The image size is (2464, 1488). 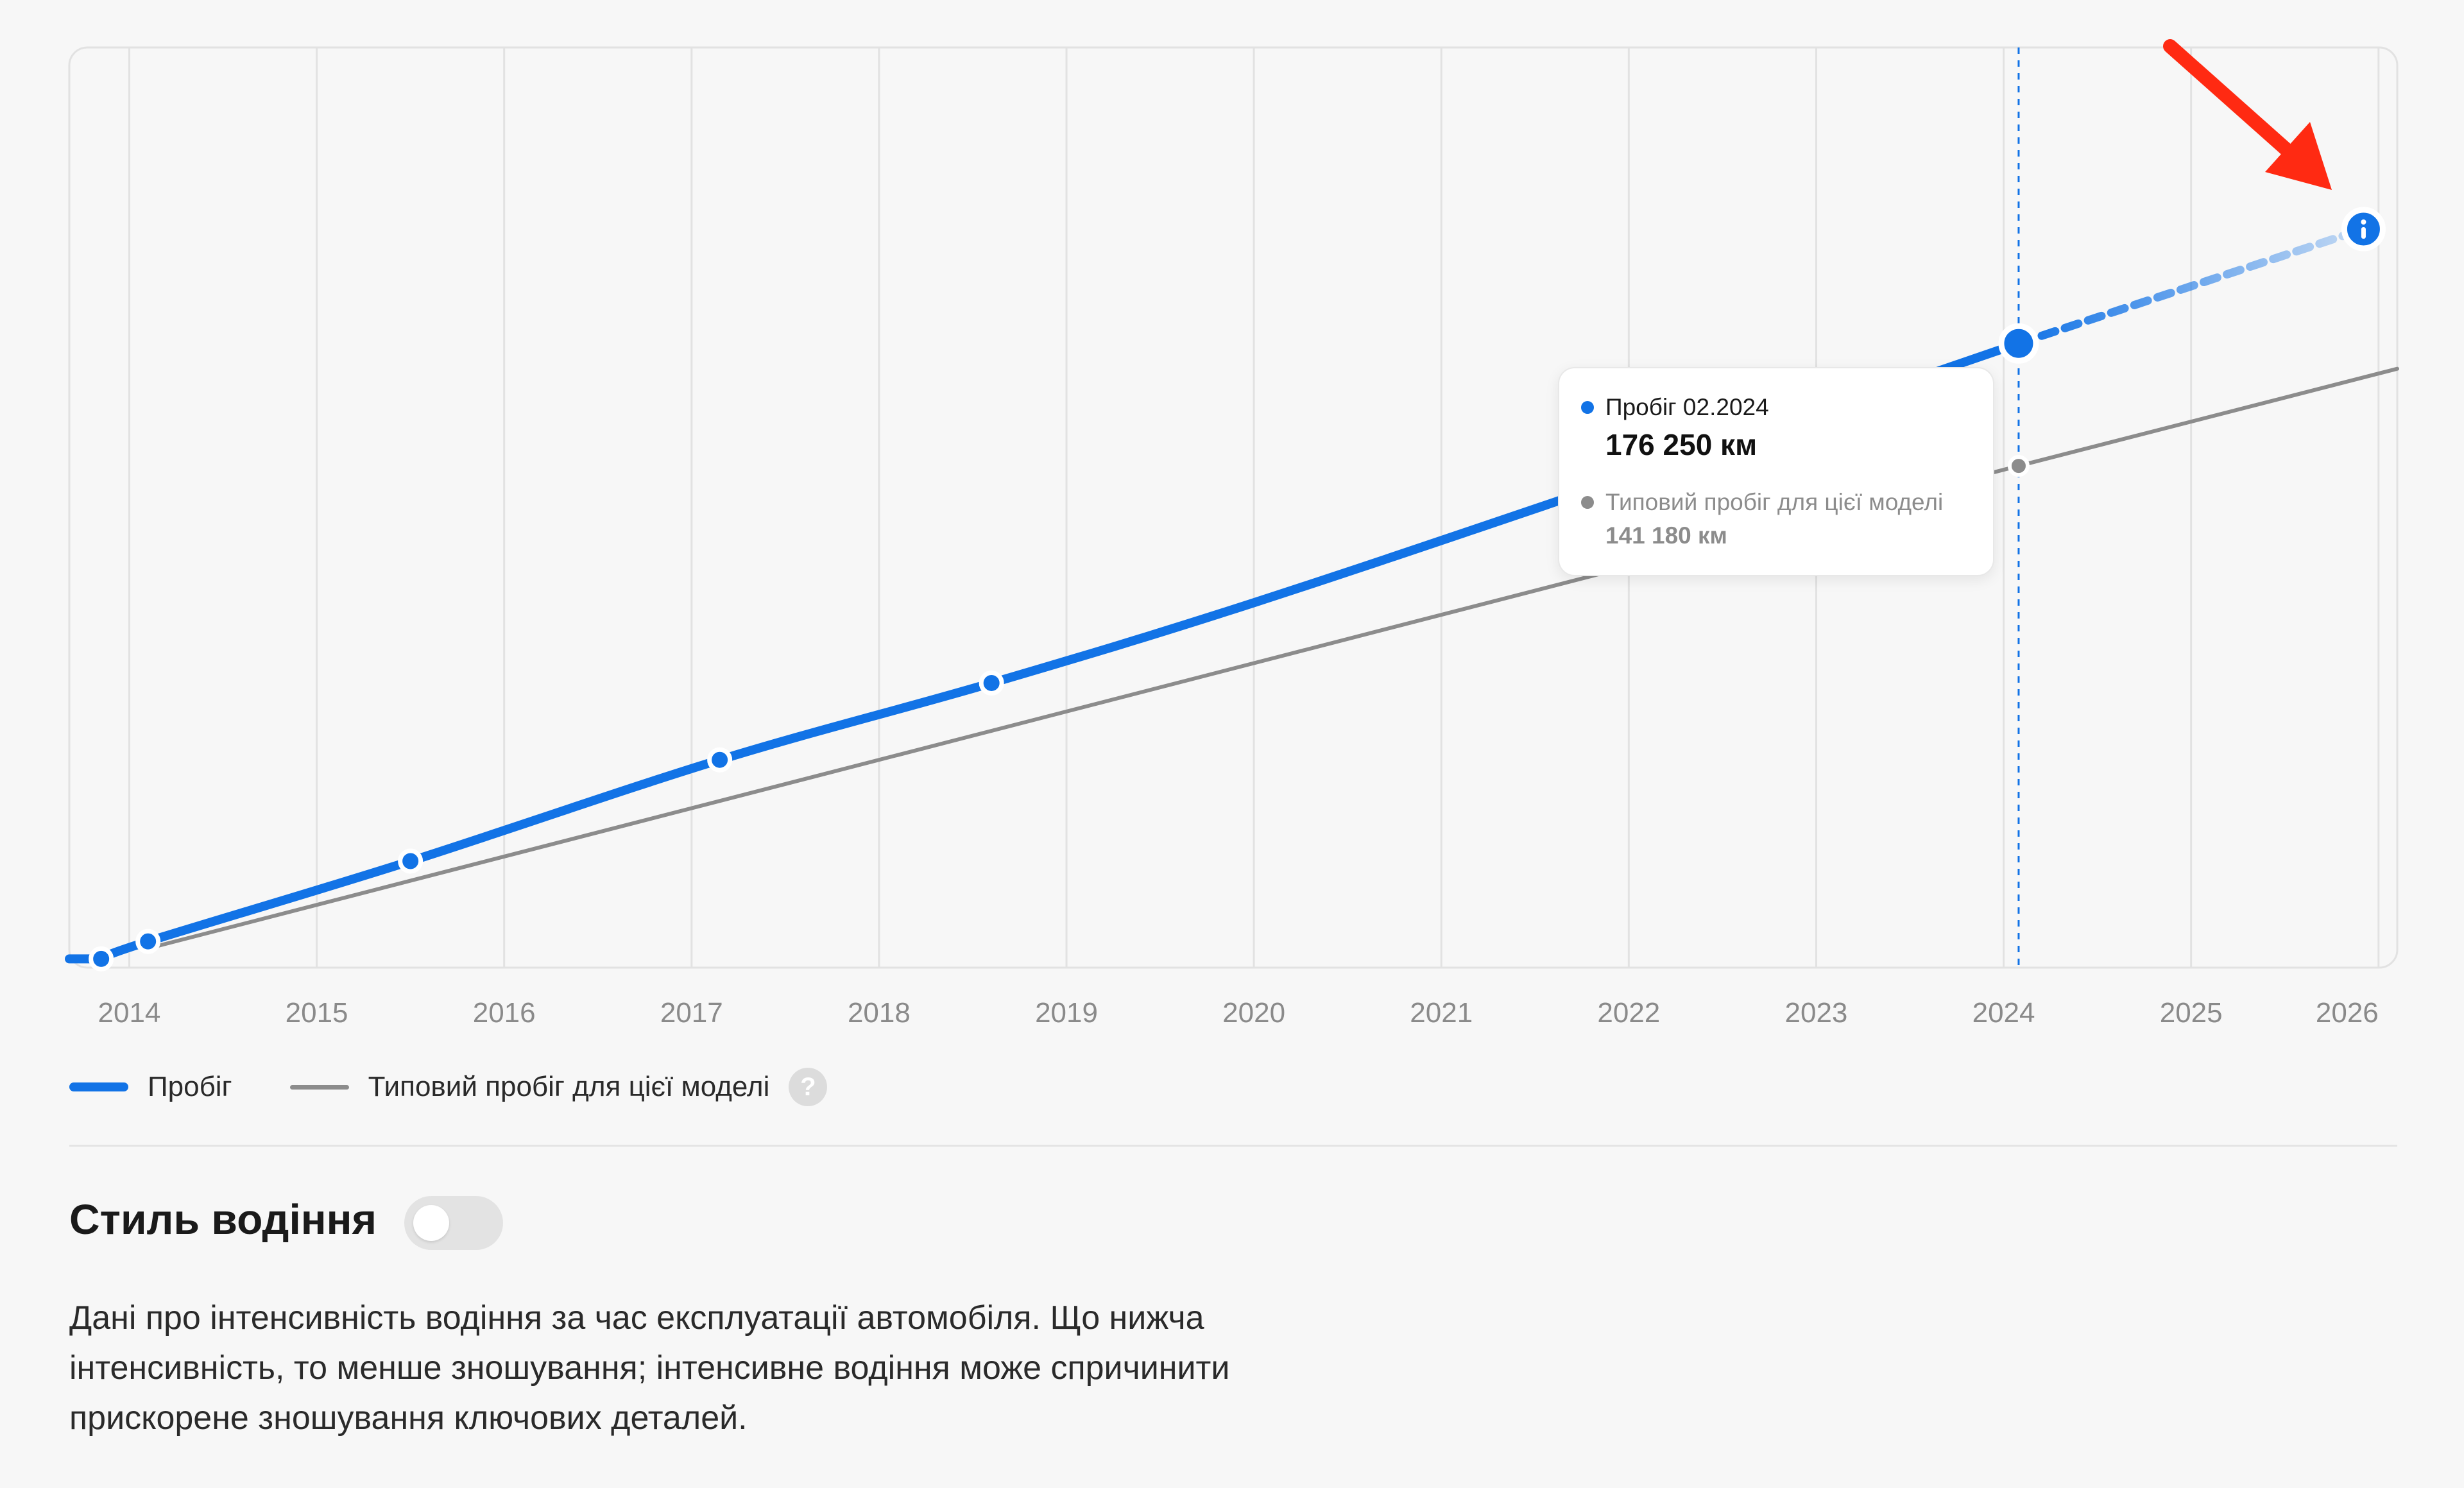 I want to click on legend-item-typical: Типовий пробіг для цієї моделі ?, so click(x=559, y=1087).